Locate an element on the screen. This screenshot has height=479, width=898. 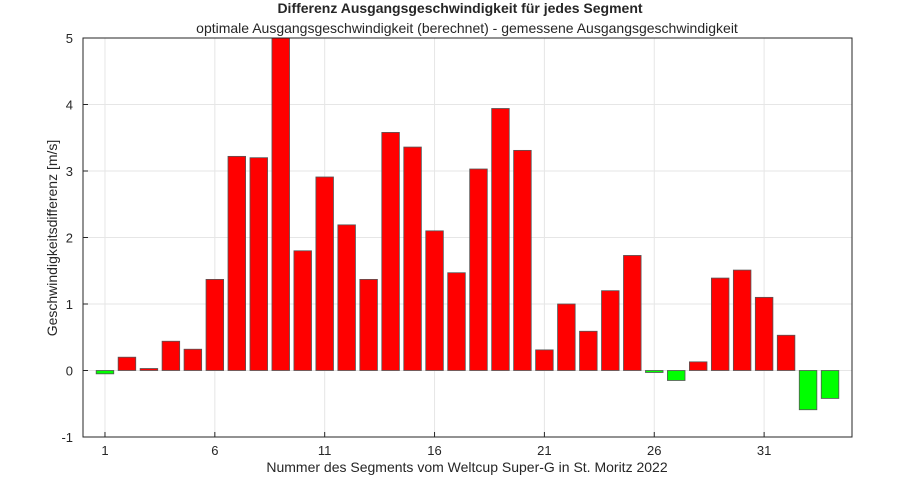
y-axis-label: Geschwindigkeitsdifferenz [m/s] is located at coordinates (52, 238).